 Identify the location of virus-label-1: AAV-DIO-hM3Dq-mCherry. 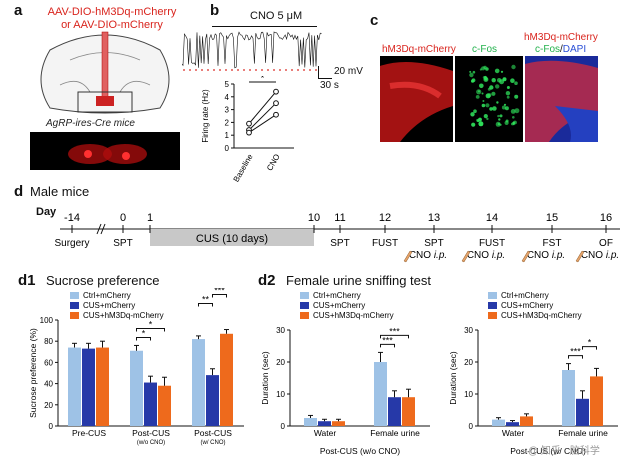
(112, 12).